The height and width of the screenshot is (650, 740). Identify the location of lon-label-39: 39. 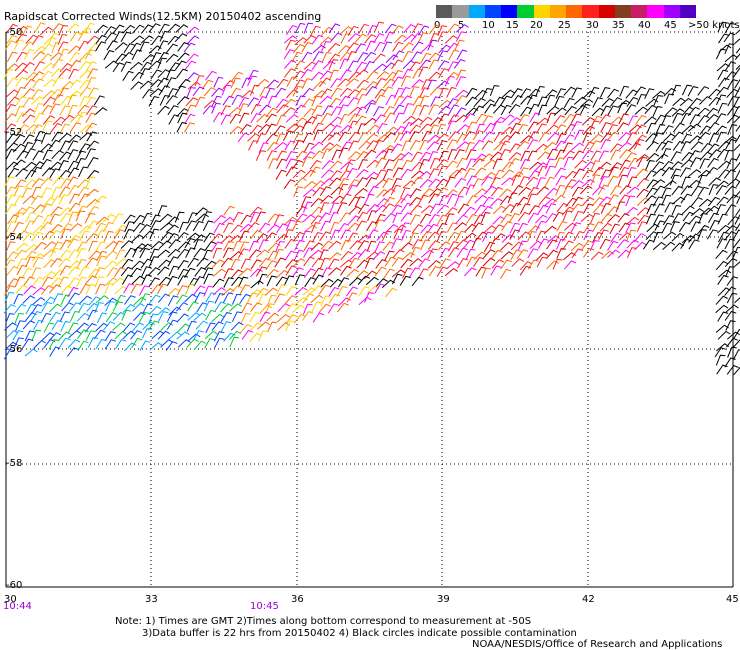
(443, 599).